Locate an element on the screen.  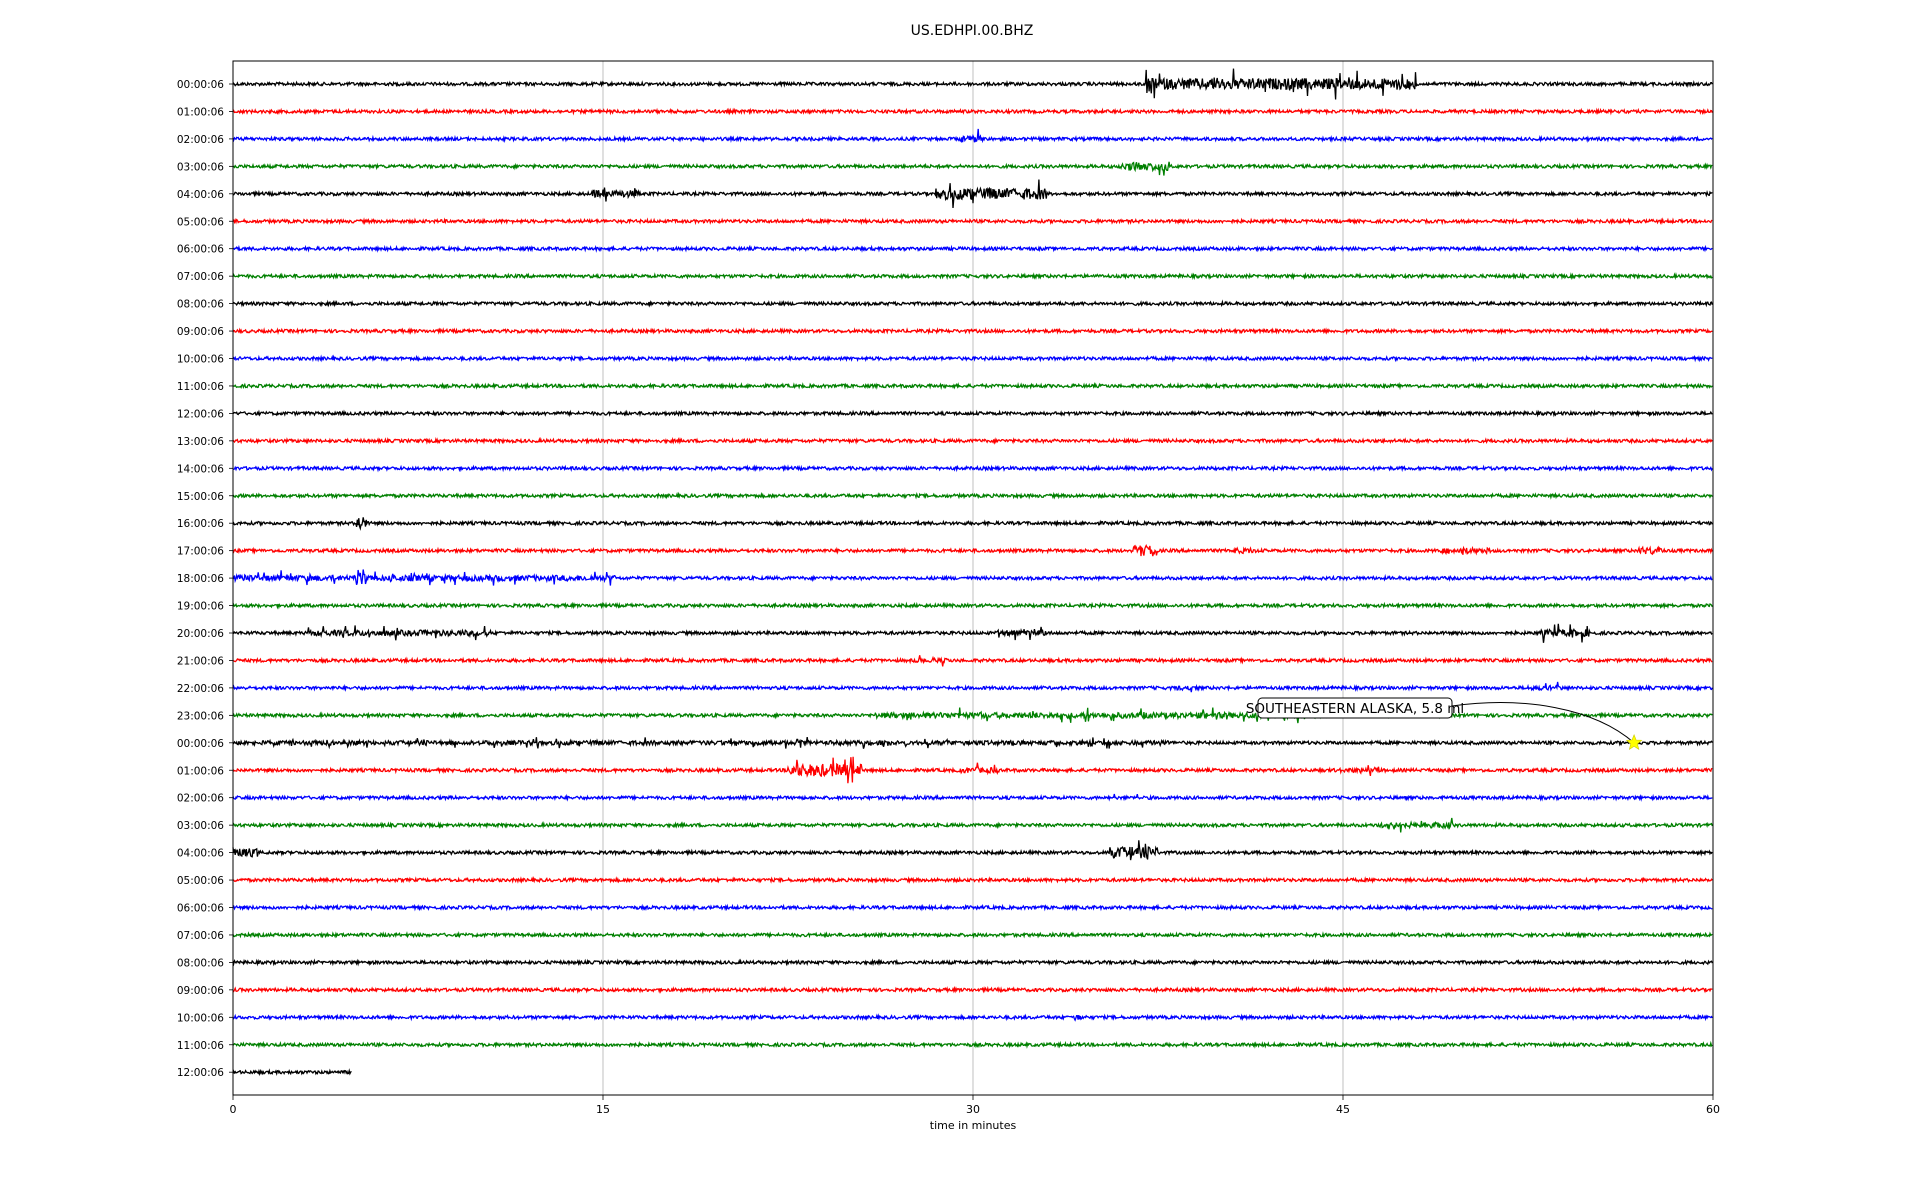
row-label: 19:00:06 is located at coordinates (200, 607).